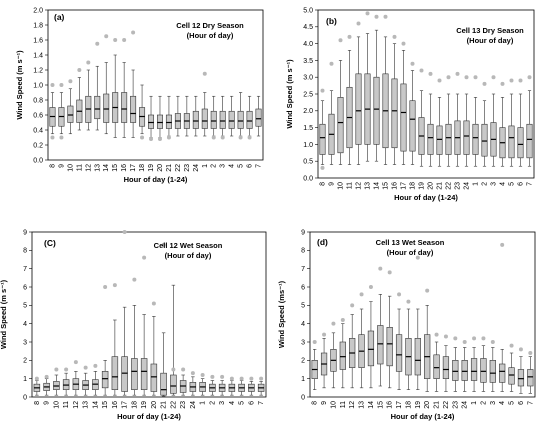 This screenshot has width=550, height=431. I want to click on y-tick-label: 9, so click(25, 232).